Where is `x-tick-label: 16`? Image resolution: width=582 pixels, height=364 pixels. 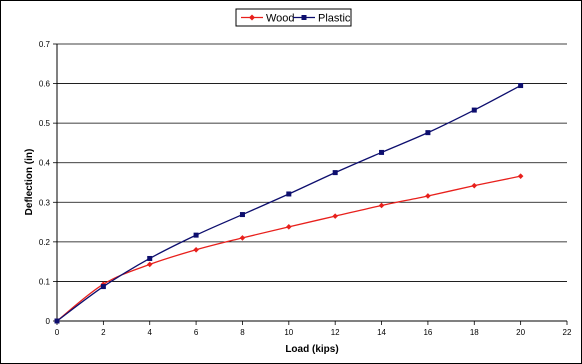
x-tick-label: 16 is located at coordinates (427, 332).